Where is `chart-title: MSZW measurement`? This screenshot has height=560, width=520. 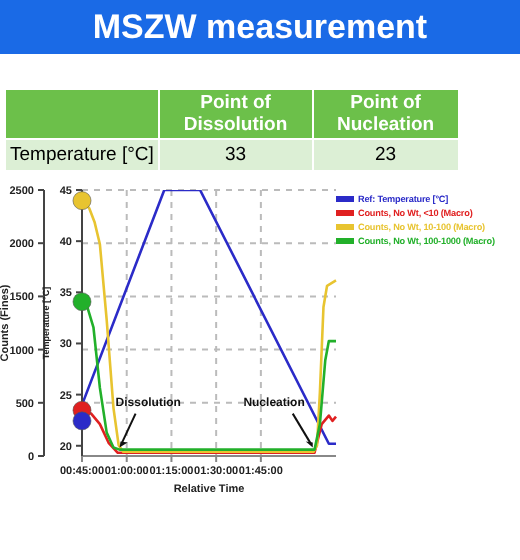
chart-title: MSZW measurement is located at coordinates (260, 27).